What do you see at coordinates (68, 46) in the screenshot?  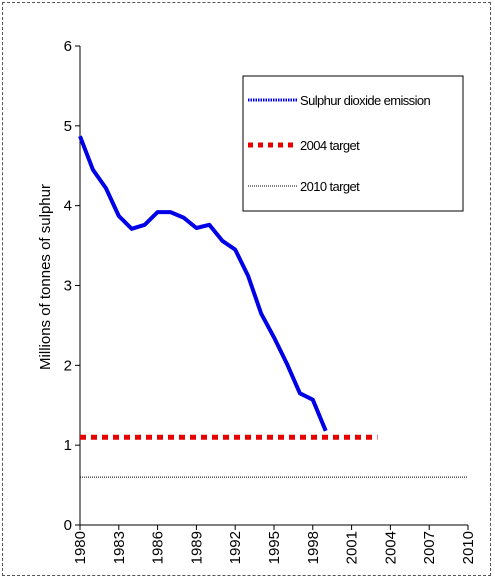 I see `y-tick-label: 6` at bounding box center [68, 46].